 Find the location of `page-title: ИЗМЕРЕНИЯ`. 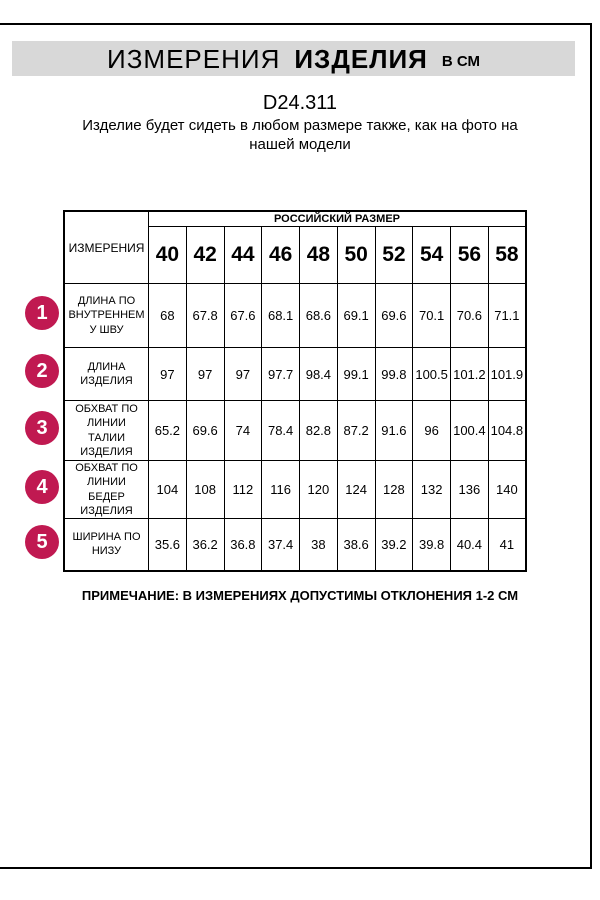

page-title: ИЗМЕРЕНИЯ is located at coordinates (194, 58).